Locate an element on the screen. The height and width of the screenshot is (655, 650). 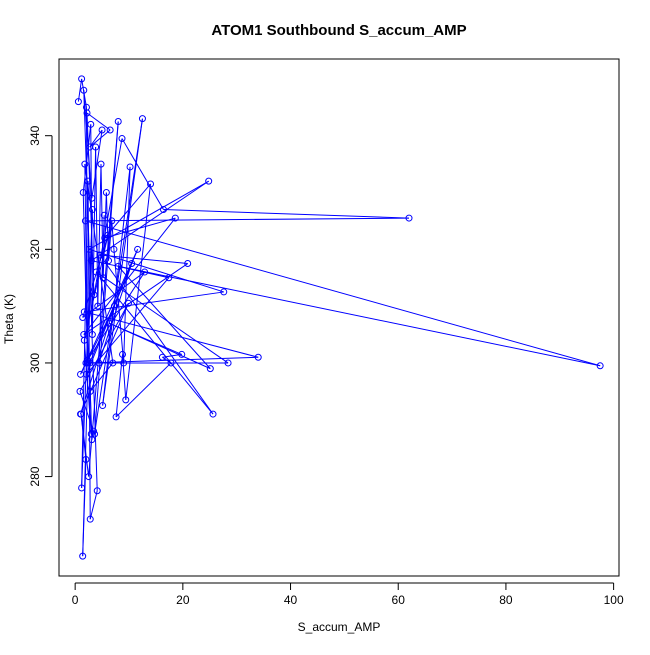
x-axis-label: S_accum_AMP is located at coordinates (339, 627).